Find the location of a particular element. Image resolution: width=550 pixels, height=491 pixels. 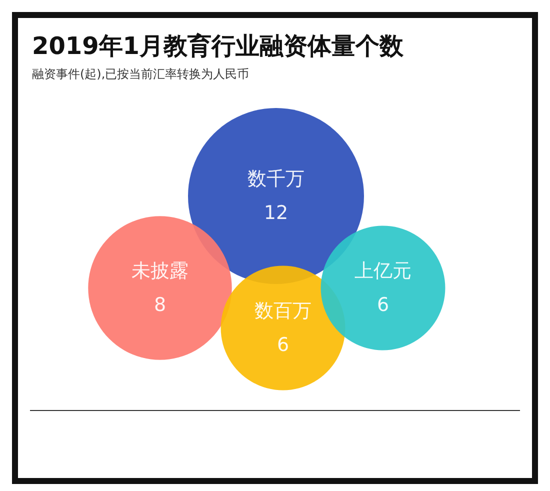

category-label: 数千万 is located at coordinates (276, 179).